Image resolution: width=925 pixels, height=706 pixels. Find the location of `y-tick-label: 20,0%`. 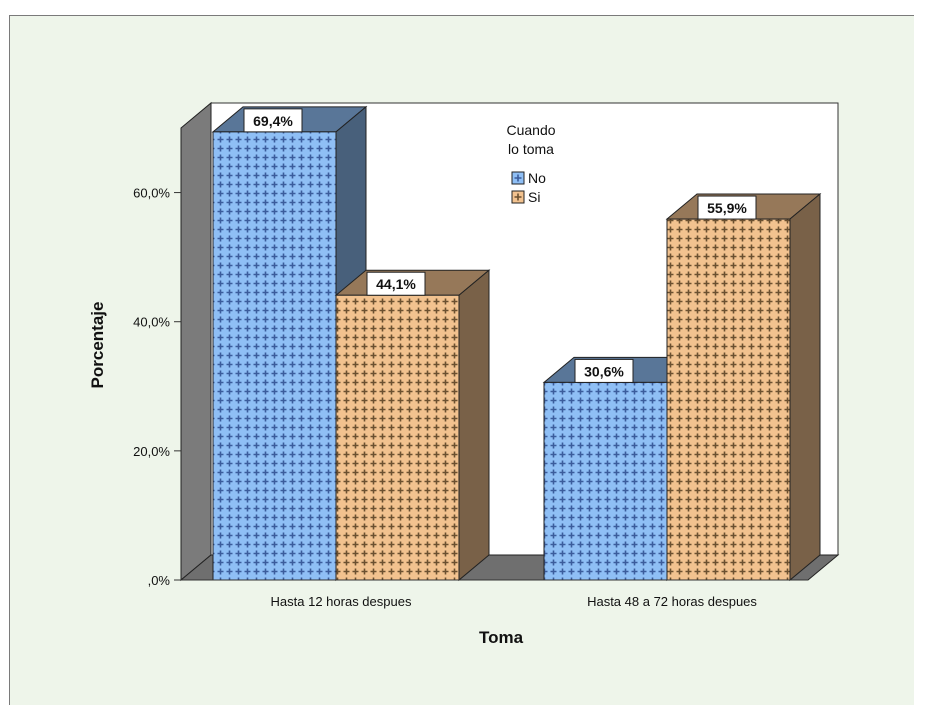

y-tick-label: 20,0% is located at coordinates (151, 451).